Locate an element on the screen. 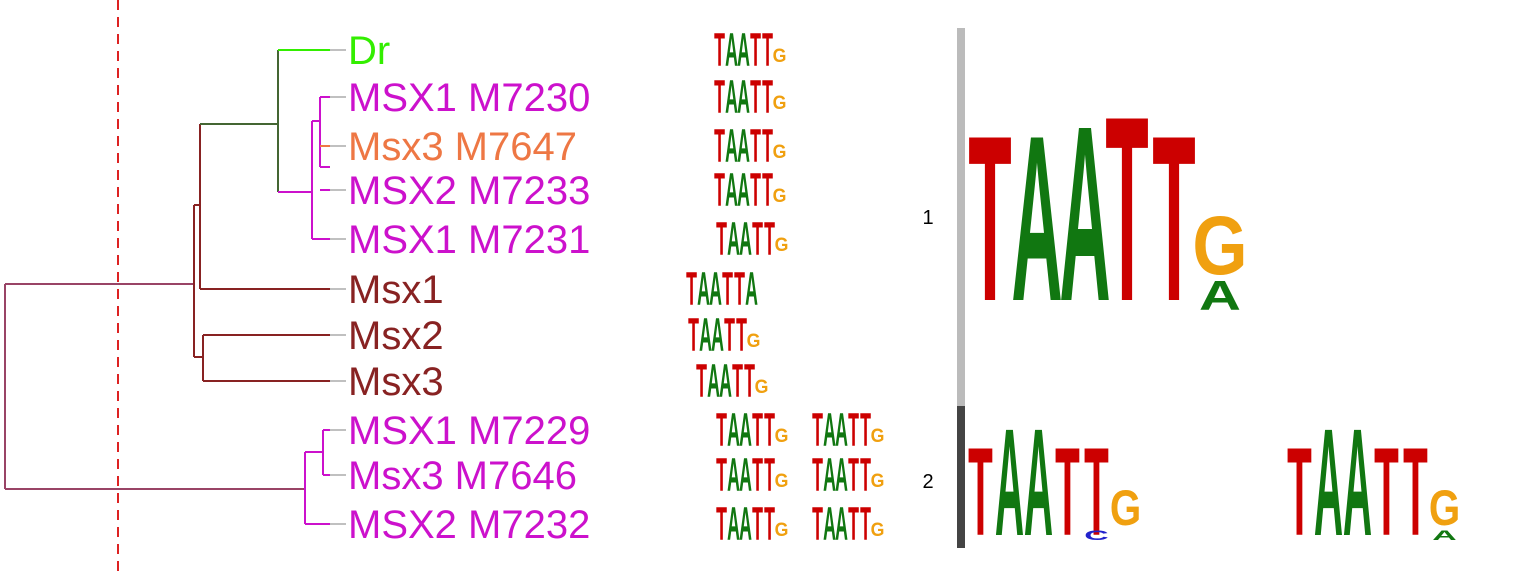 Image resolution: width=1536 pixels, height=576 pixels. leaf-label: Msx1 is located at coordinates (396, 290).